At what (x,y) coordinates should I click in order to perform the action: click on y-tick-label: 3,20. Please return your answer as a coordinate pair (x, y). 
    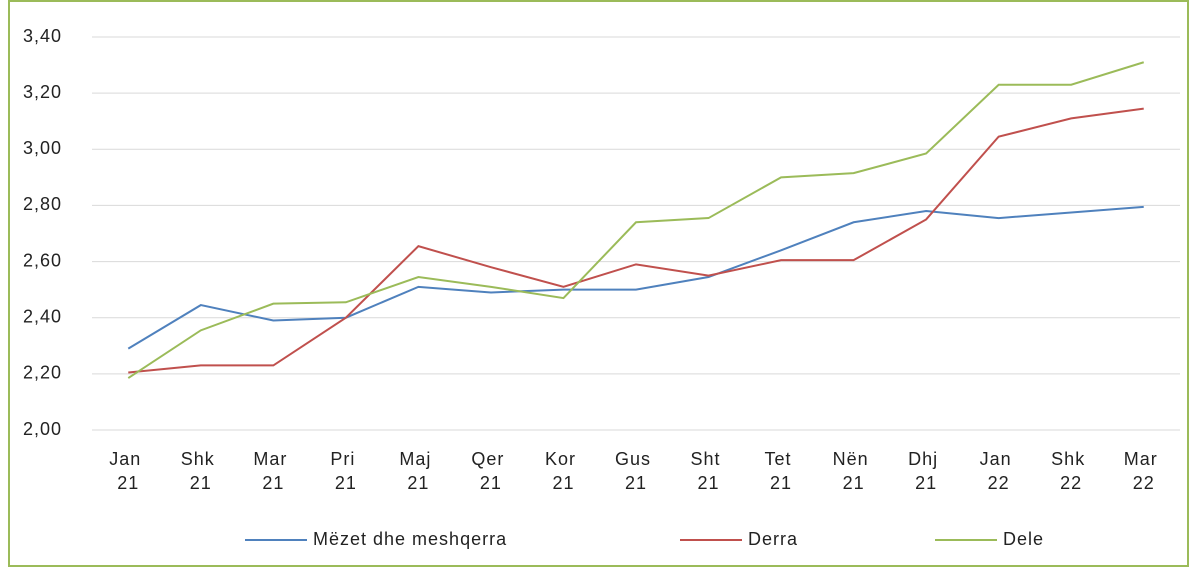
    Looking at the image, I should click on (42, 92).